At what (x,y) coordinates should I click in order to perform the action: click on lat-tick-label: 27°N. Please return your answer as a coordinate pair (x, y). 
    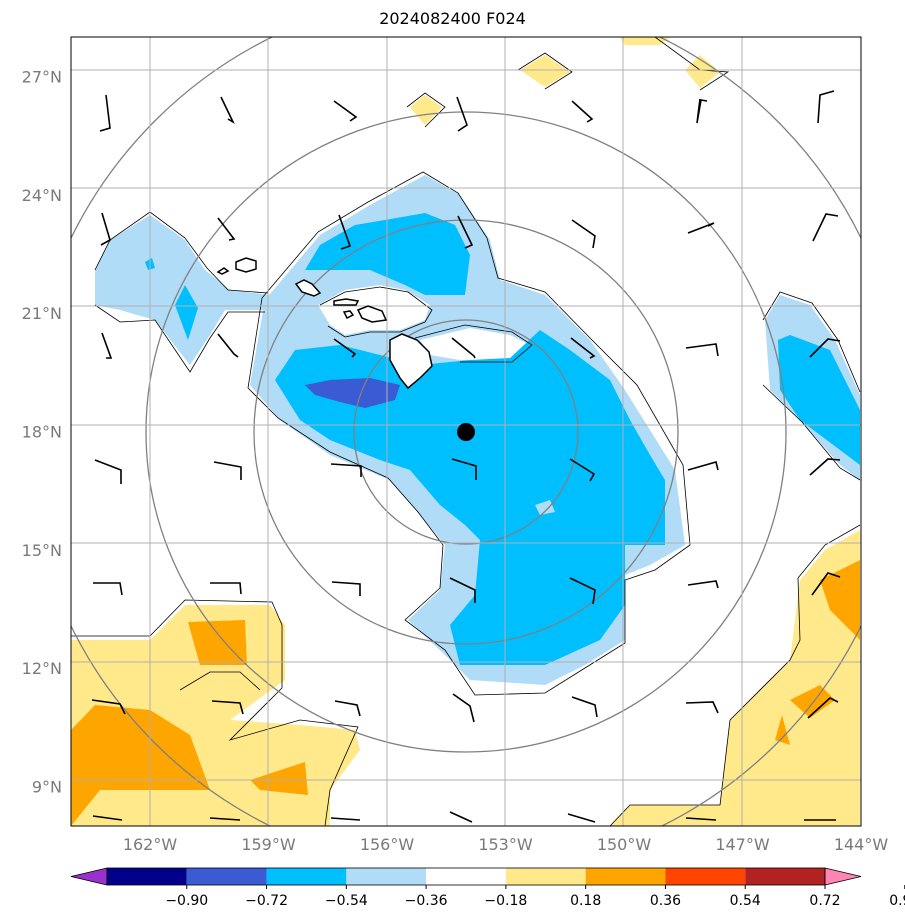
    Looking at the image, I should click on (42, 76).